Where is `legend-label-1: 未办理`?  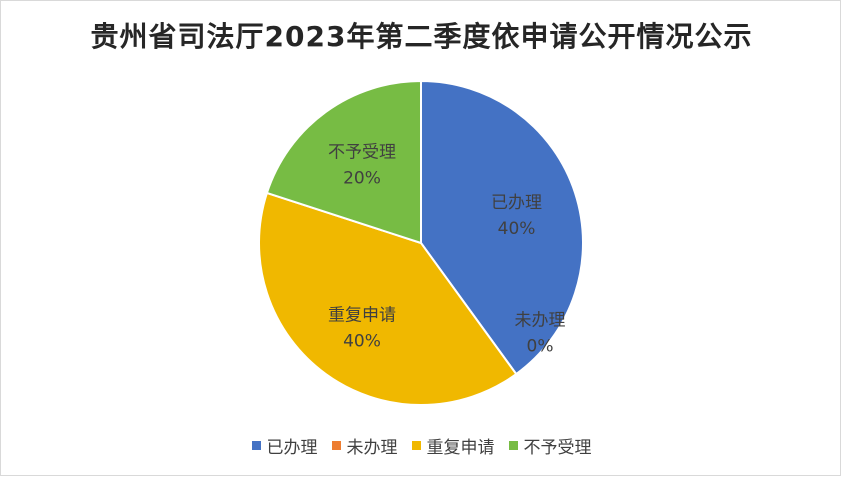 legend-label-1: 未办理 is located at coordinates (372, 448).